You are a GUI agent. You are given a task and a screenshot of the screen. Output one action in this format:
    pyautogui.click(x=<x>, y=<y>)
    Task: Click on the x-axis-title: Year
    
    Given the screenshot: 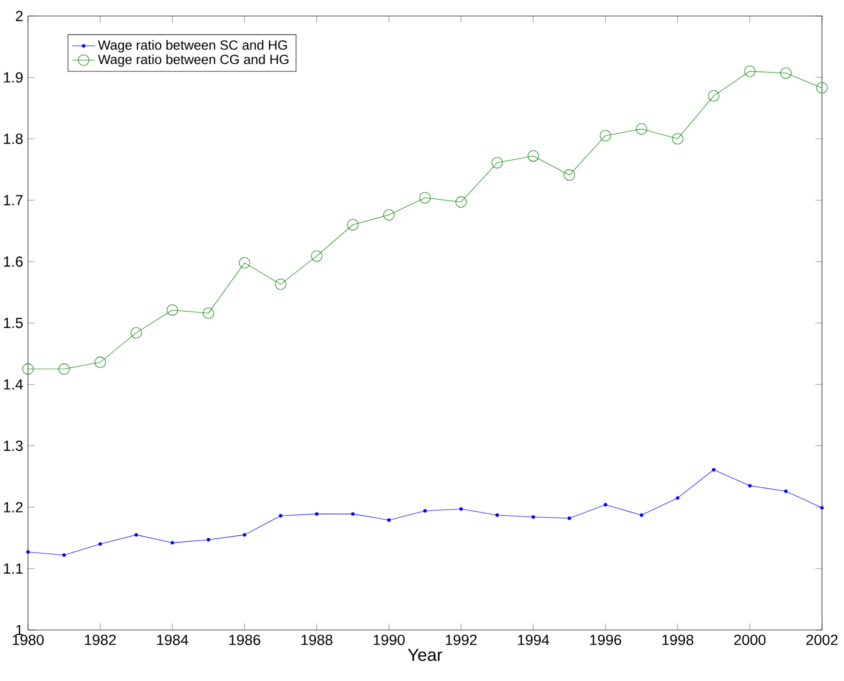 What is the action you would take?
    pyautogui.click(x=425, y=654)
    